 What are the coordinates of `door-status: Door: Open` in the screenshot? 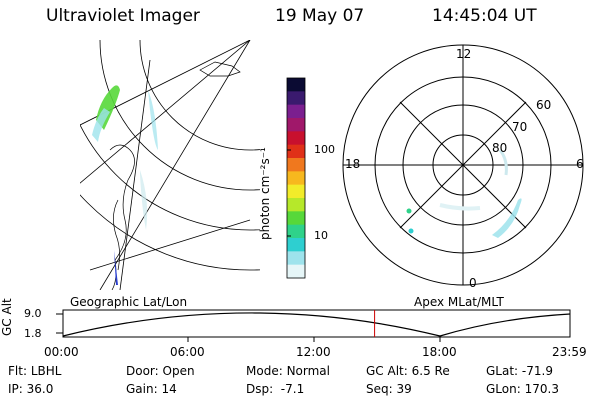 It's located at (160, 371).